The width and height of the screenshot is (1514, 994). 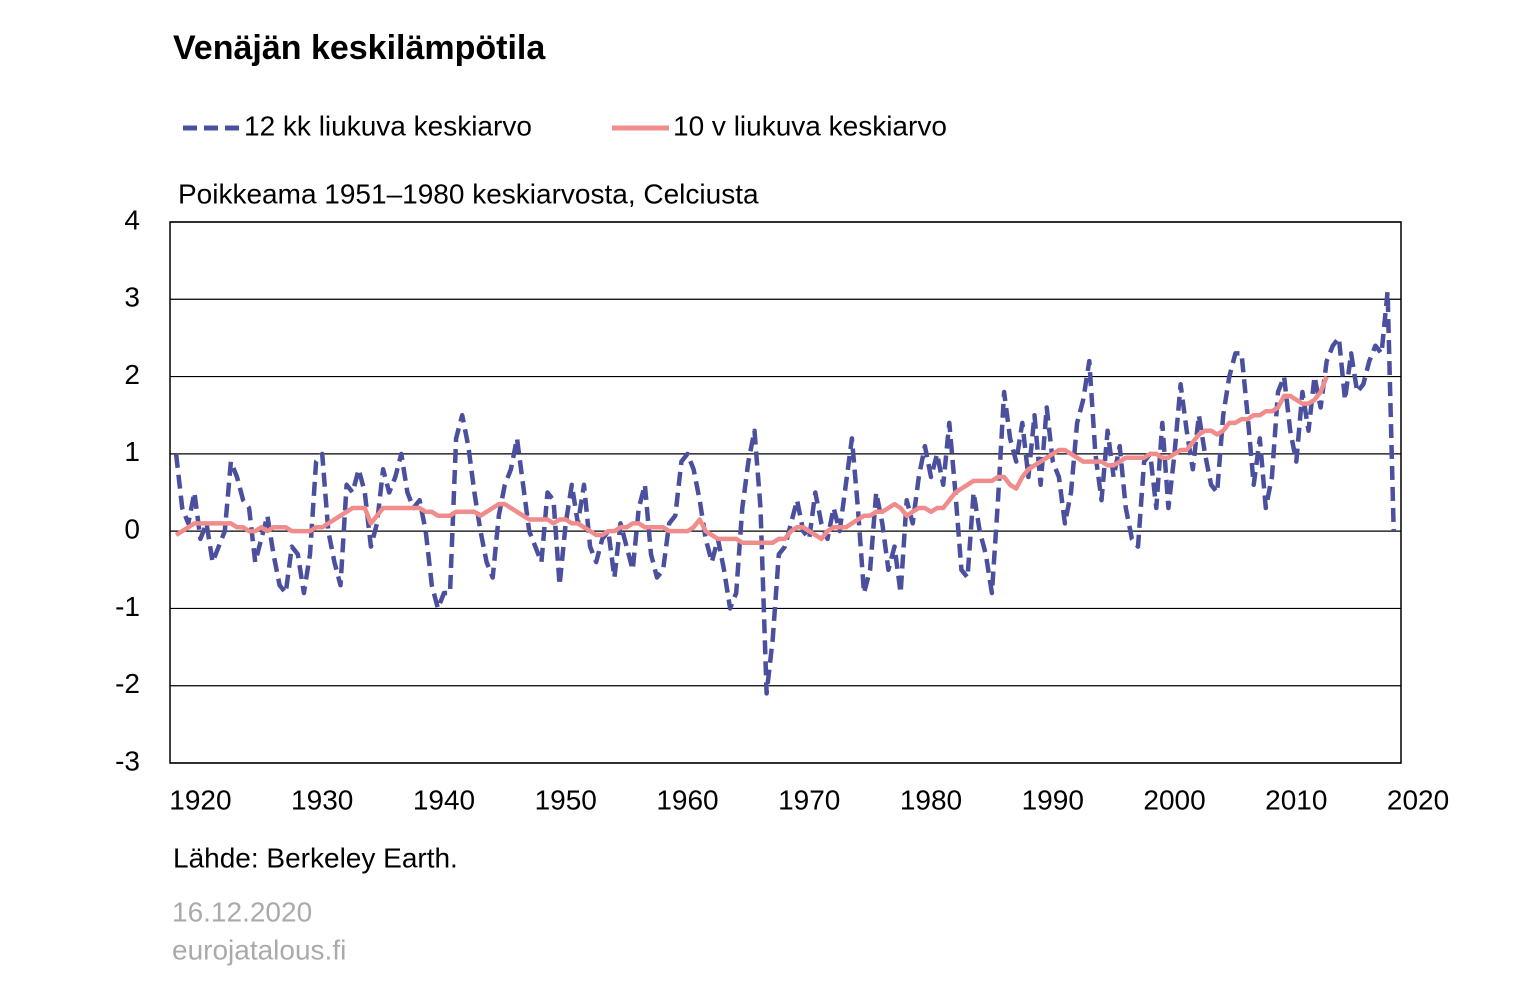 What do you see at coordinates (259, 949) in the screenshot?
I see `site: eurojatalous.fi` at bounding box center [259, 949].